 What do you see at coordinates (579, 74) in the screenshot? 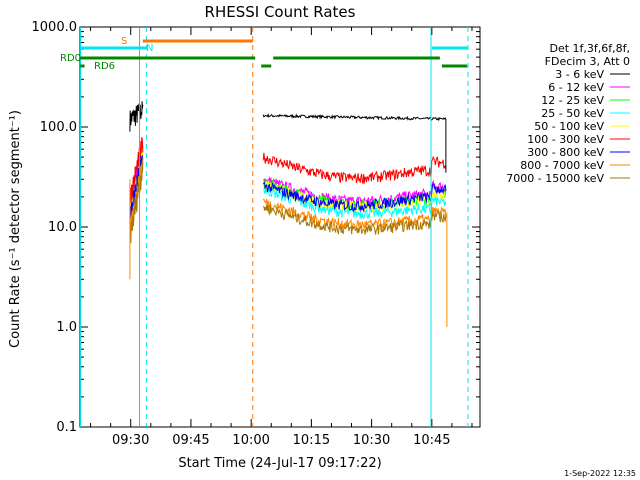
I see `legend-entry-0: 3 - 6 keV` at bounding box center [579, 74].